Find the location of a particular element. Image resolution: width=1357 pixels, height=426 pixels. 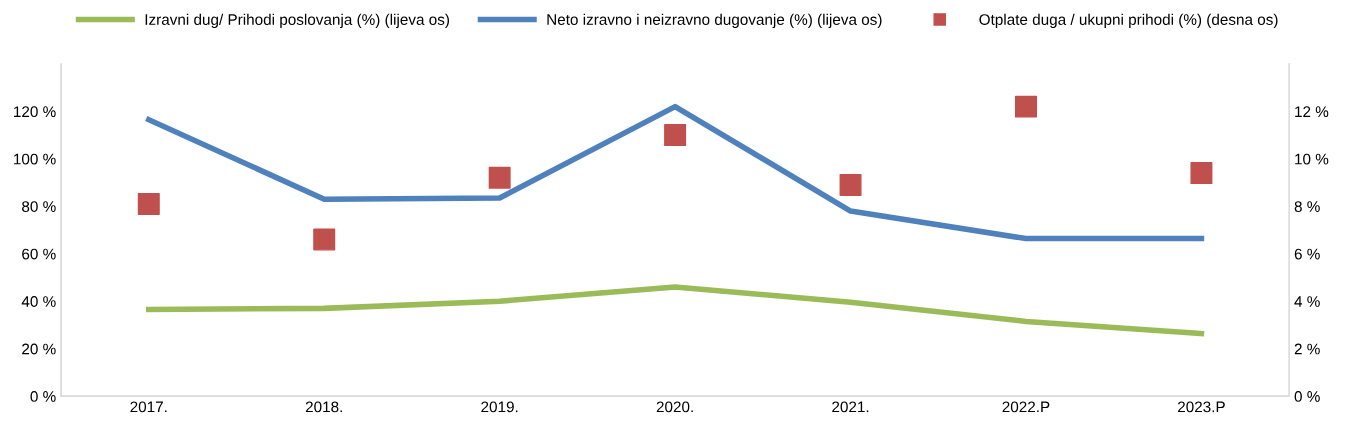

y-tick-label: 80 % is located at coordinates (39, 206).